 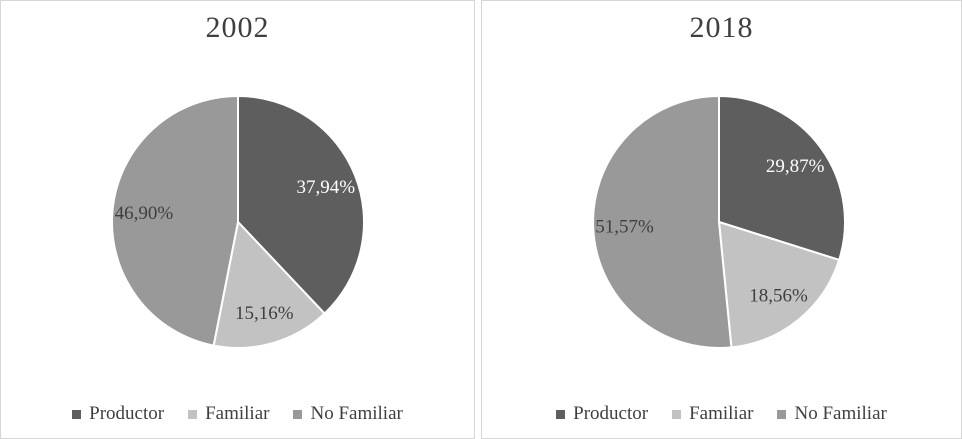 I want to click on slice-value-label-familiar: 15,16%, so click(x=264, y=313).